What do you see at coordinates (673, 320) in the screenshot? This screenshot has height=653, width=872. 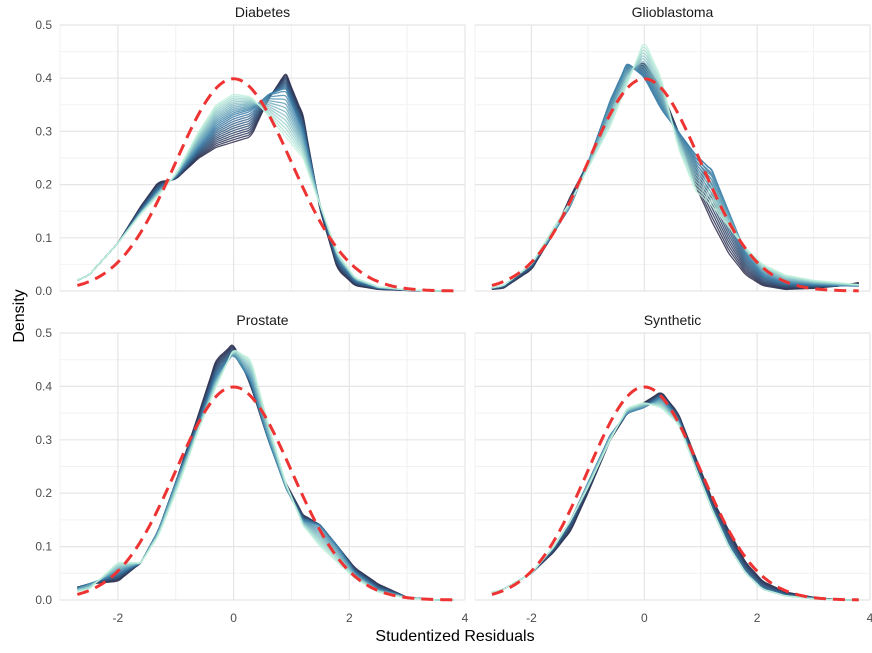 I see `panel-title: Synthetic` at bounding box center [673, 320].